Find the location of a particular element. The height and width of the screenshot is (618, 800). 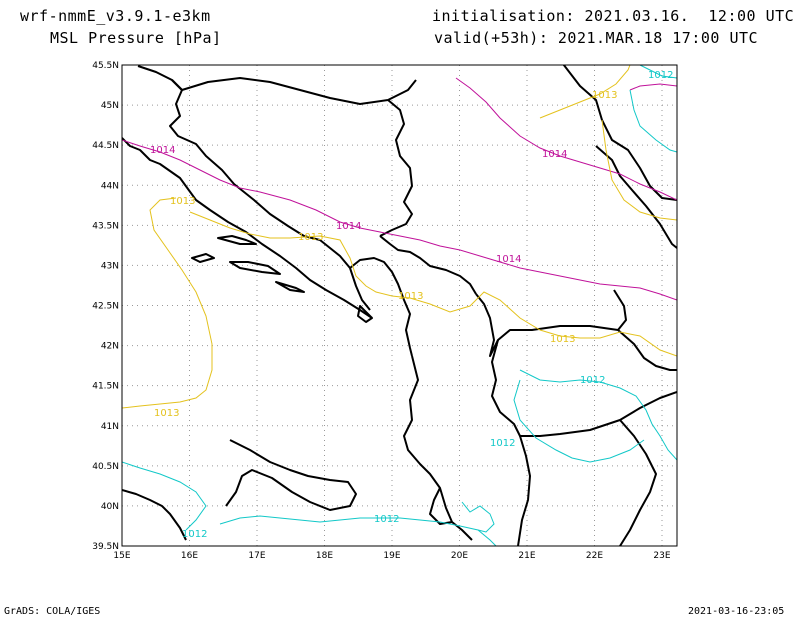

lat-label: 43N is located at coordinates (110, 266).